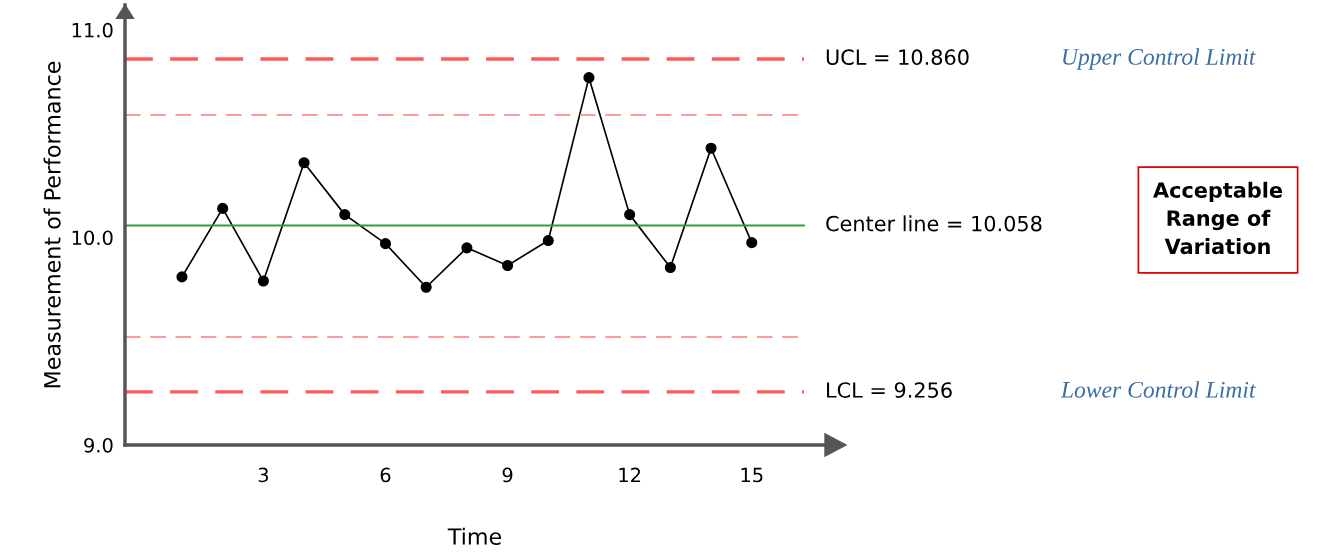  What do you see at coordinates (92, 238) in the screenshot?
I see `y-tick-label: 10.0` at bounding box center [92, 238].